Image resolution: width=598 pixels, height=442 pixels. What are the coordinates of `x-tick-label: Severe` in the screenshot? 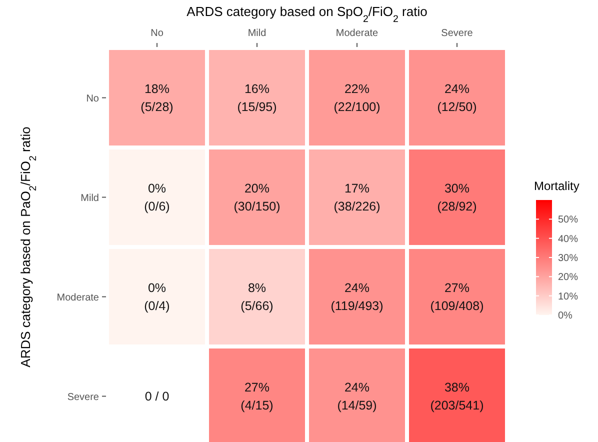 It's located at (457, 33).